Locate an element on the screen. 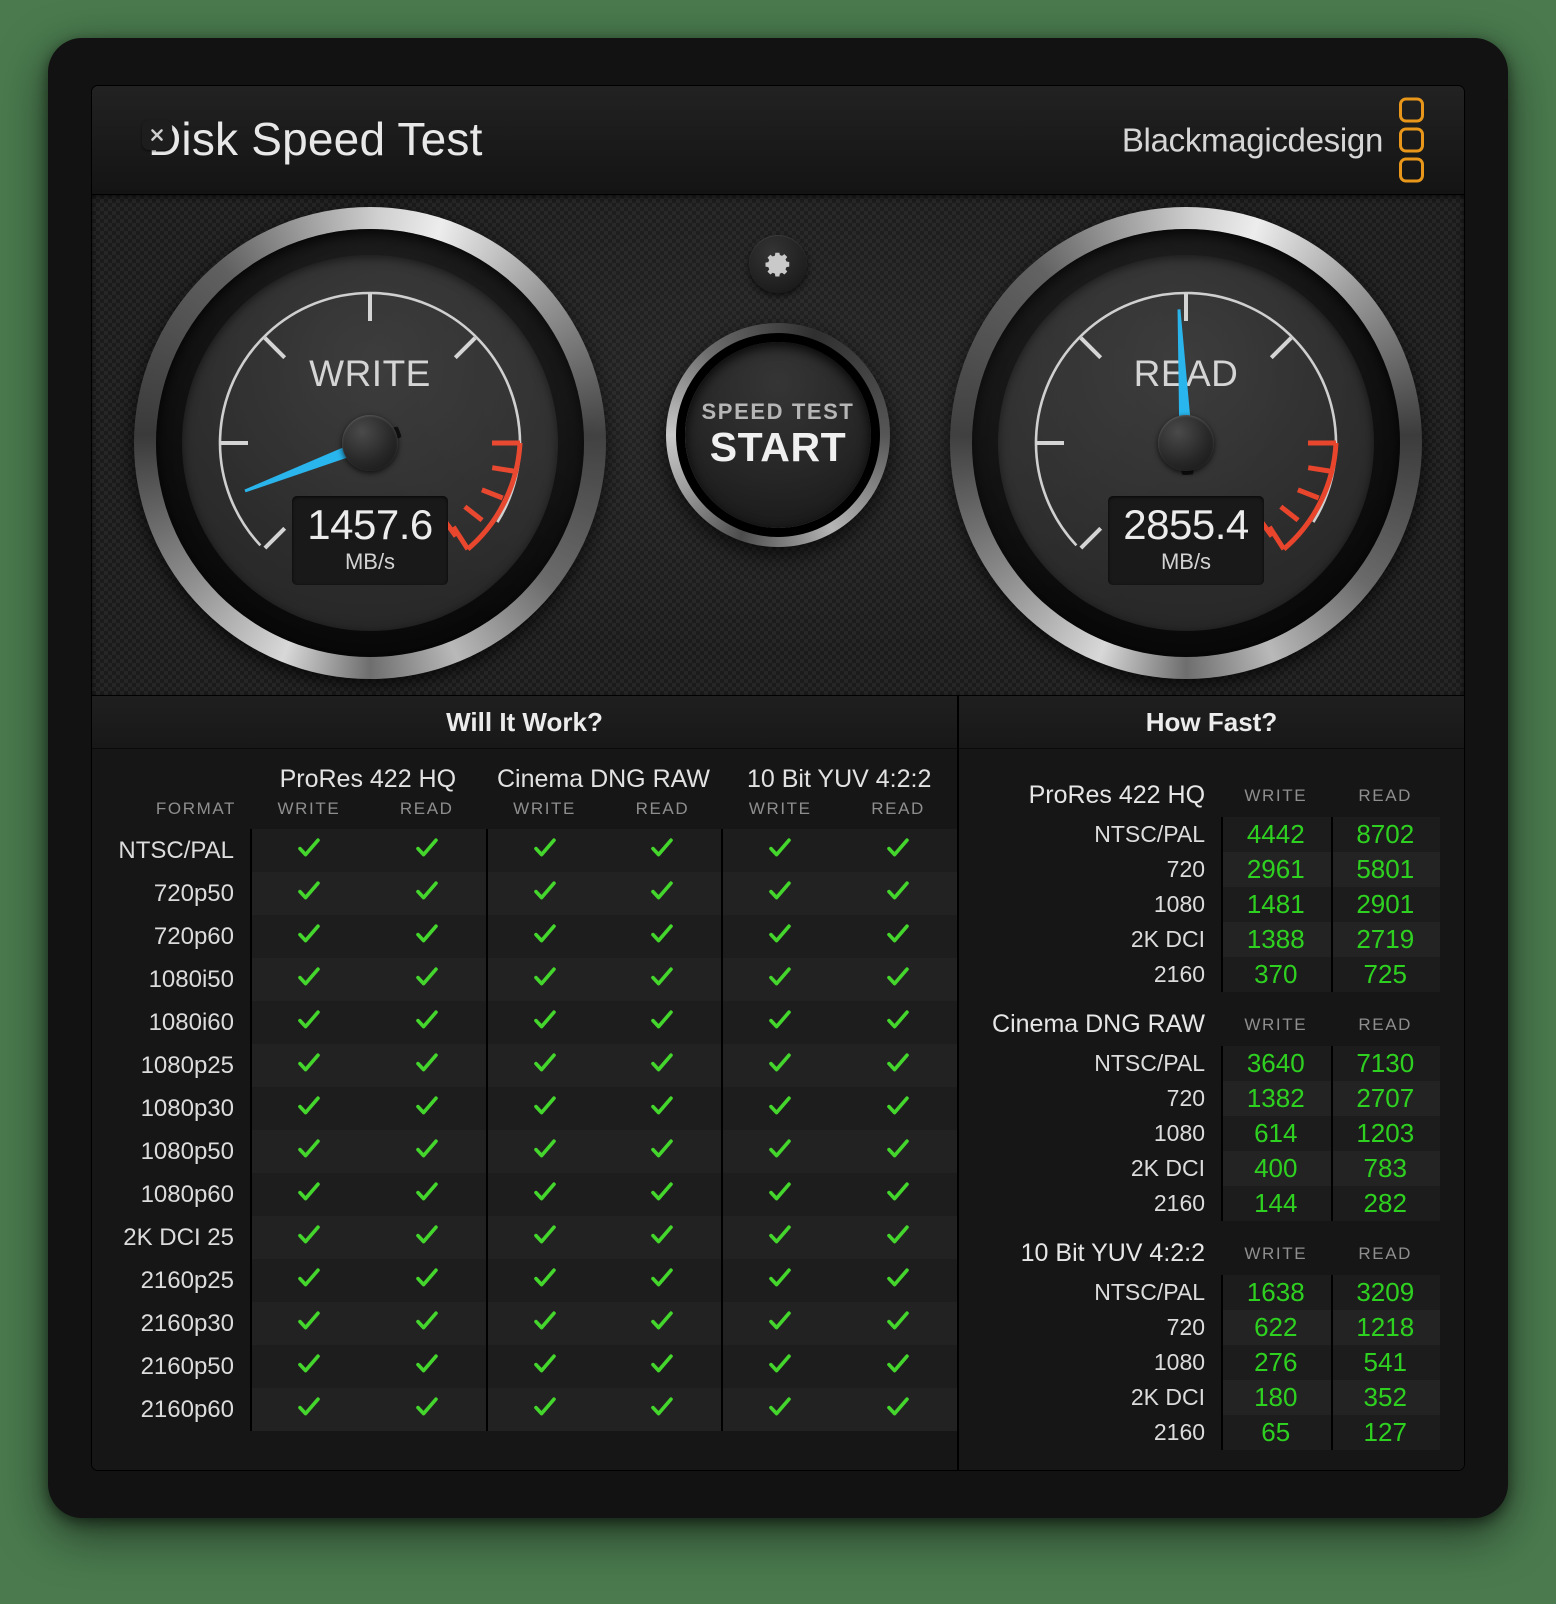  how-fast-write-value: 1382 is located at coordinates (1276, 1098).